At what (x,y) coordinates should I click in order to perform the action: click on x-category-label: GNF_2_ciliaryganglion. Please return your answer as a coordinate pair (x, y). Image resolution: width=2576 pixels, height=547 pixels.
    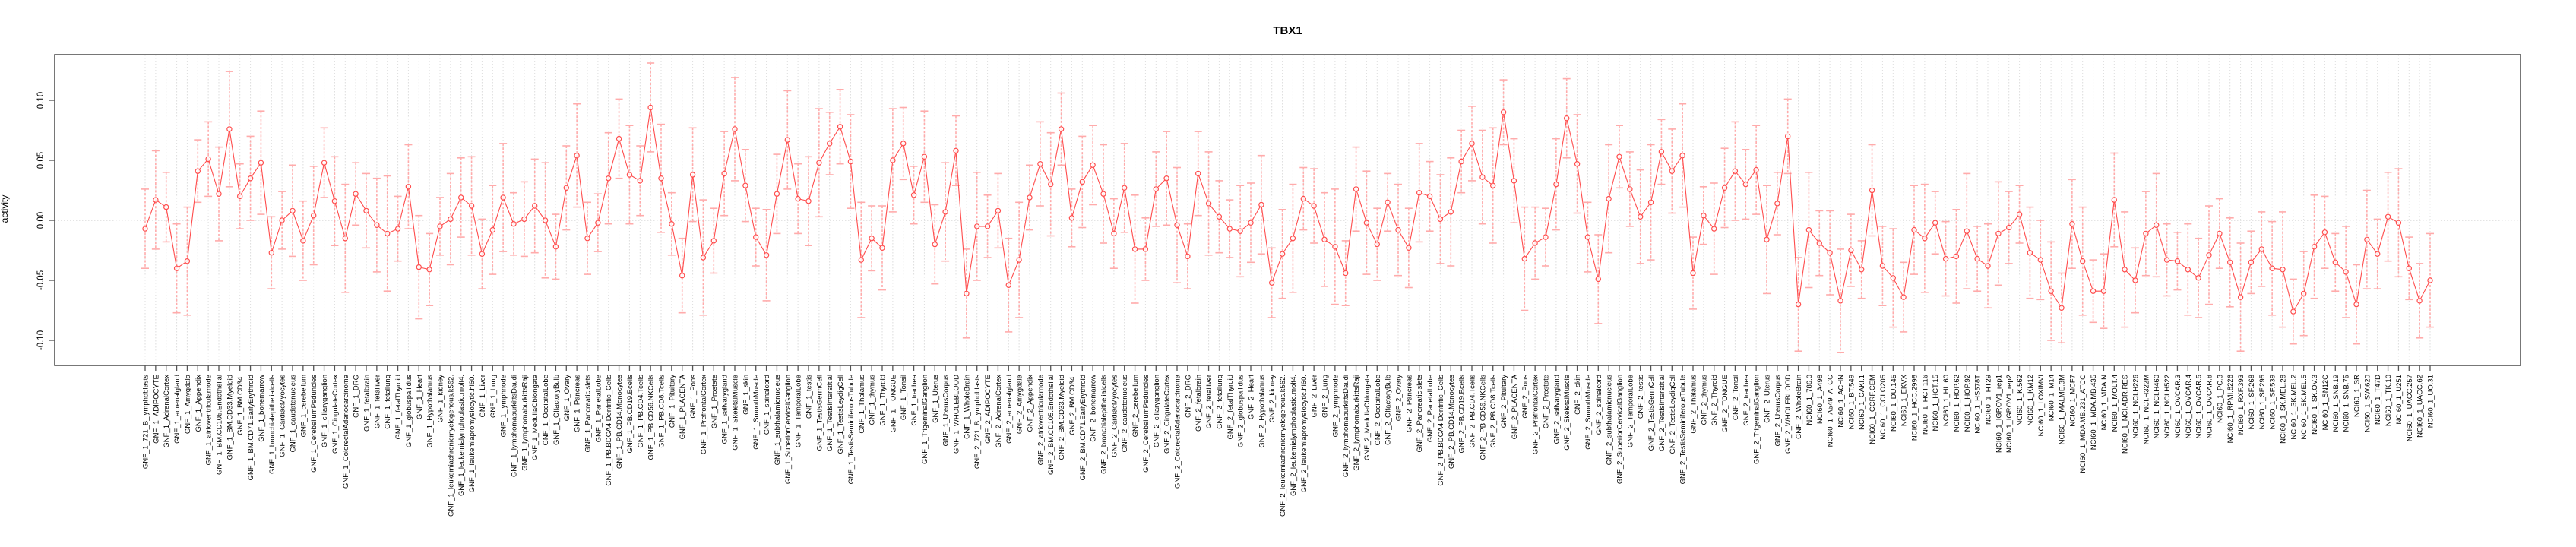
    Looking at the image, I should click on (1157, 411).